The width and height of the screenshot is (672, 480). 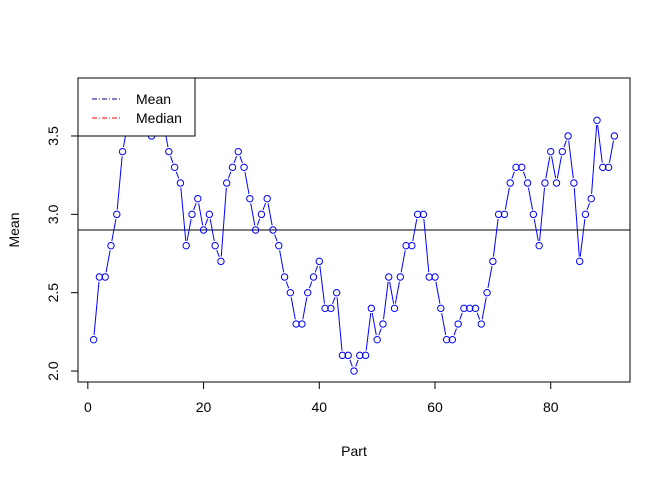 What do you see at coordinates (62, 253) in the screenshot?
I see `y-axis: 2.0 2.5 3.0 3.5` at bounding box center [62, 253].